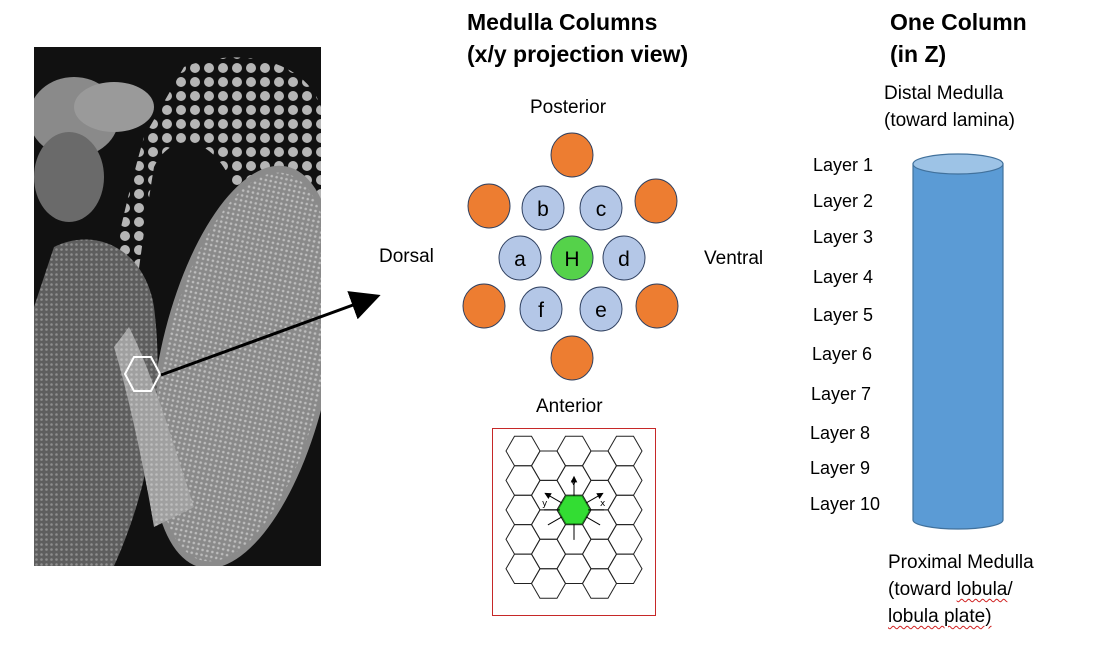  What do you see at coordinates (484, 306) in the screenshot?
I see `outer-column-bottom-left` at bounding box center [484, 306].